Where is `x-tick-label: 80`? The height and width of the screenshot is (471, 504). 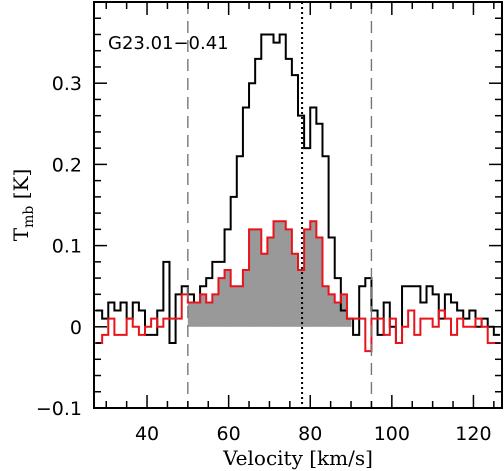
x-tick-label: 80 is located at coordinates (310, 434).